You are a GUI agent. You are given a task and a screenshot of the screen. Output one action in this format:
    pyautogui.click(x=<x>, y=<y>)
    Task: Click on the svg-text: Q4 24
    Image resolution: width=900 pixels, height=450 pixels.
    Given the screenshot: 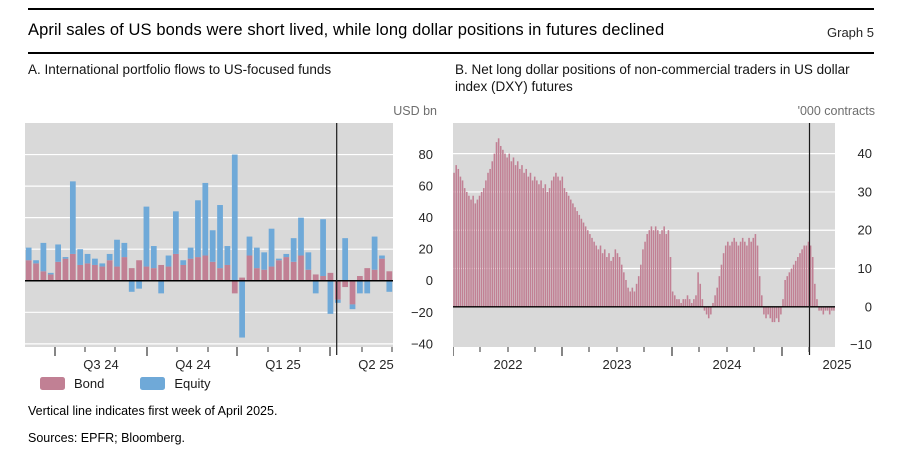 What is the action you would take?
    pyautogui.click(x=192, y=364)
    